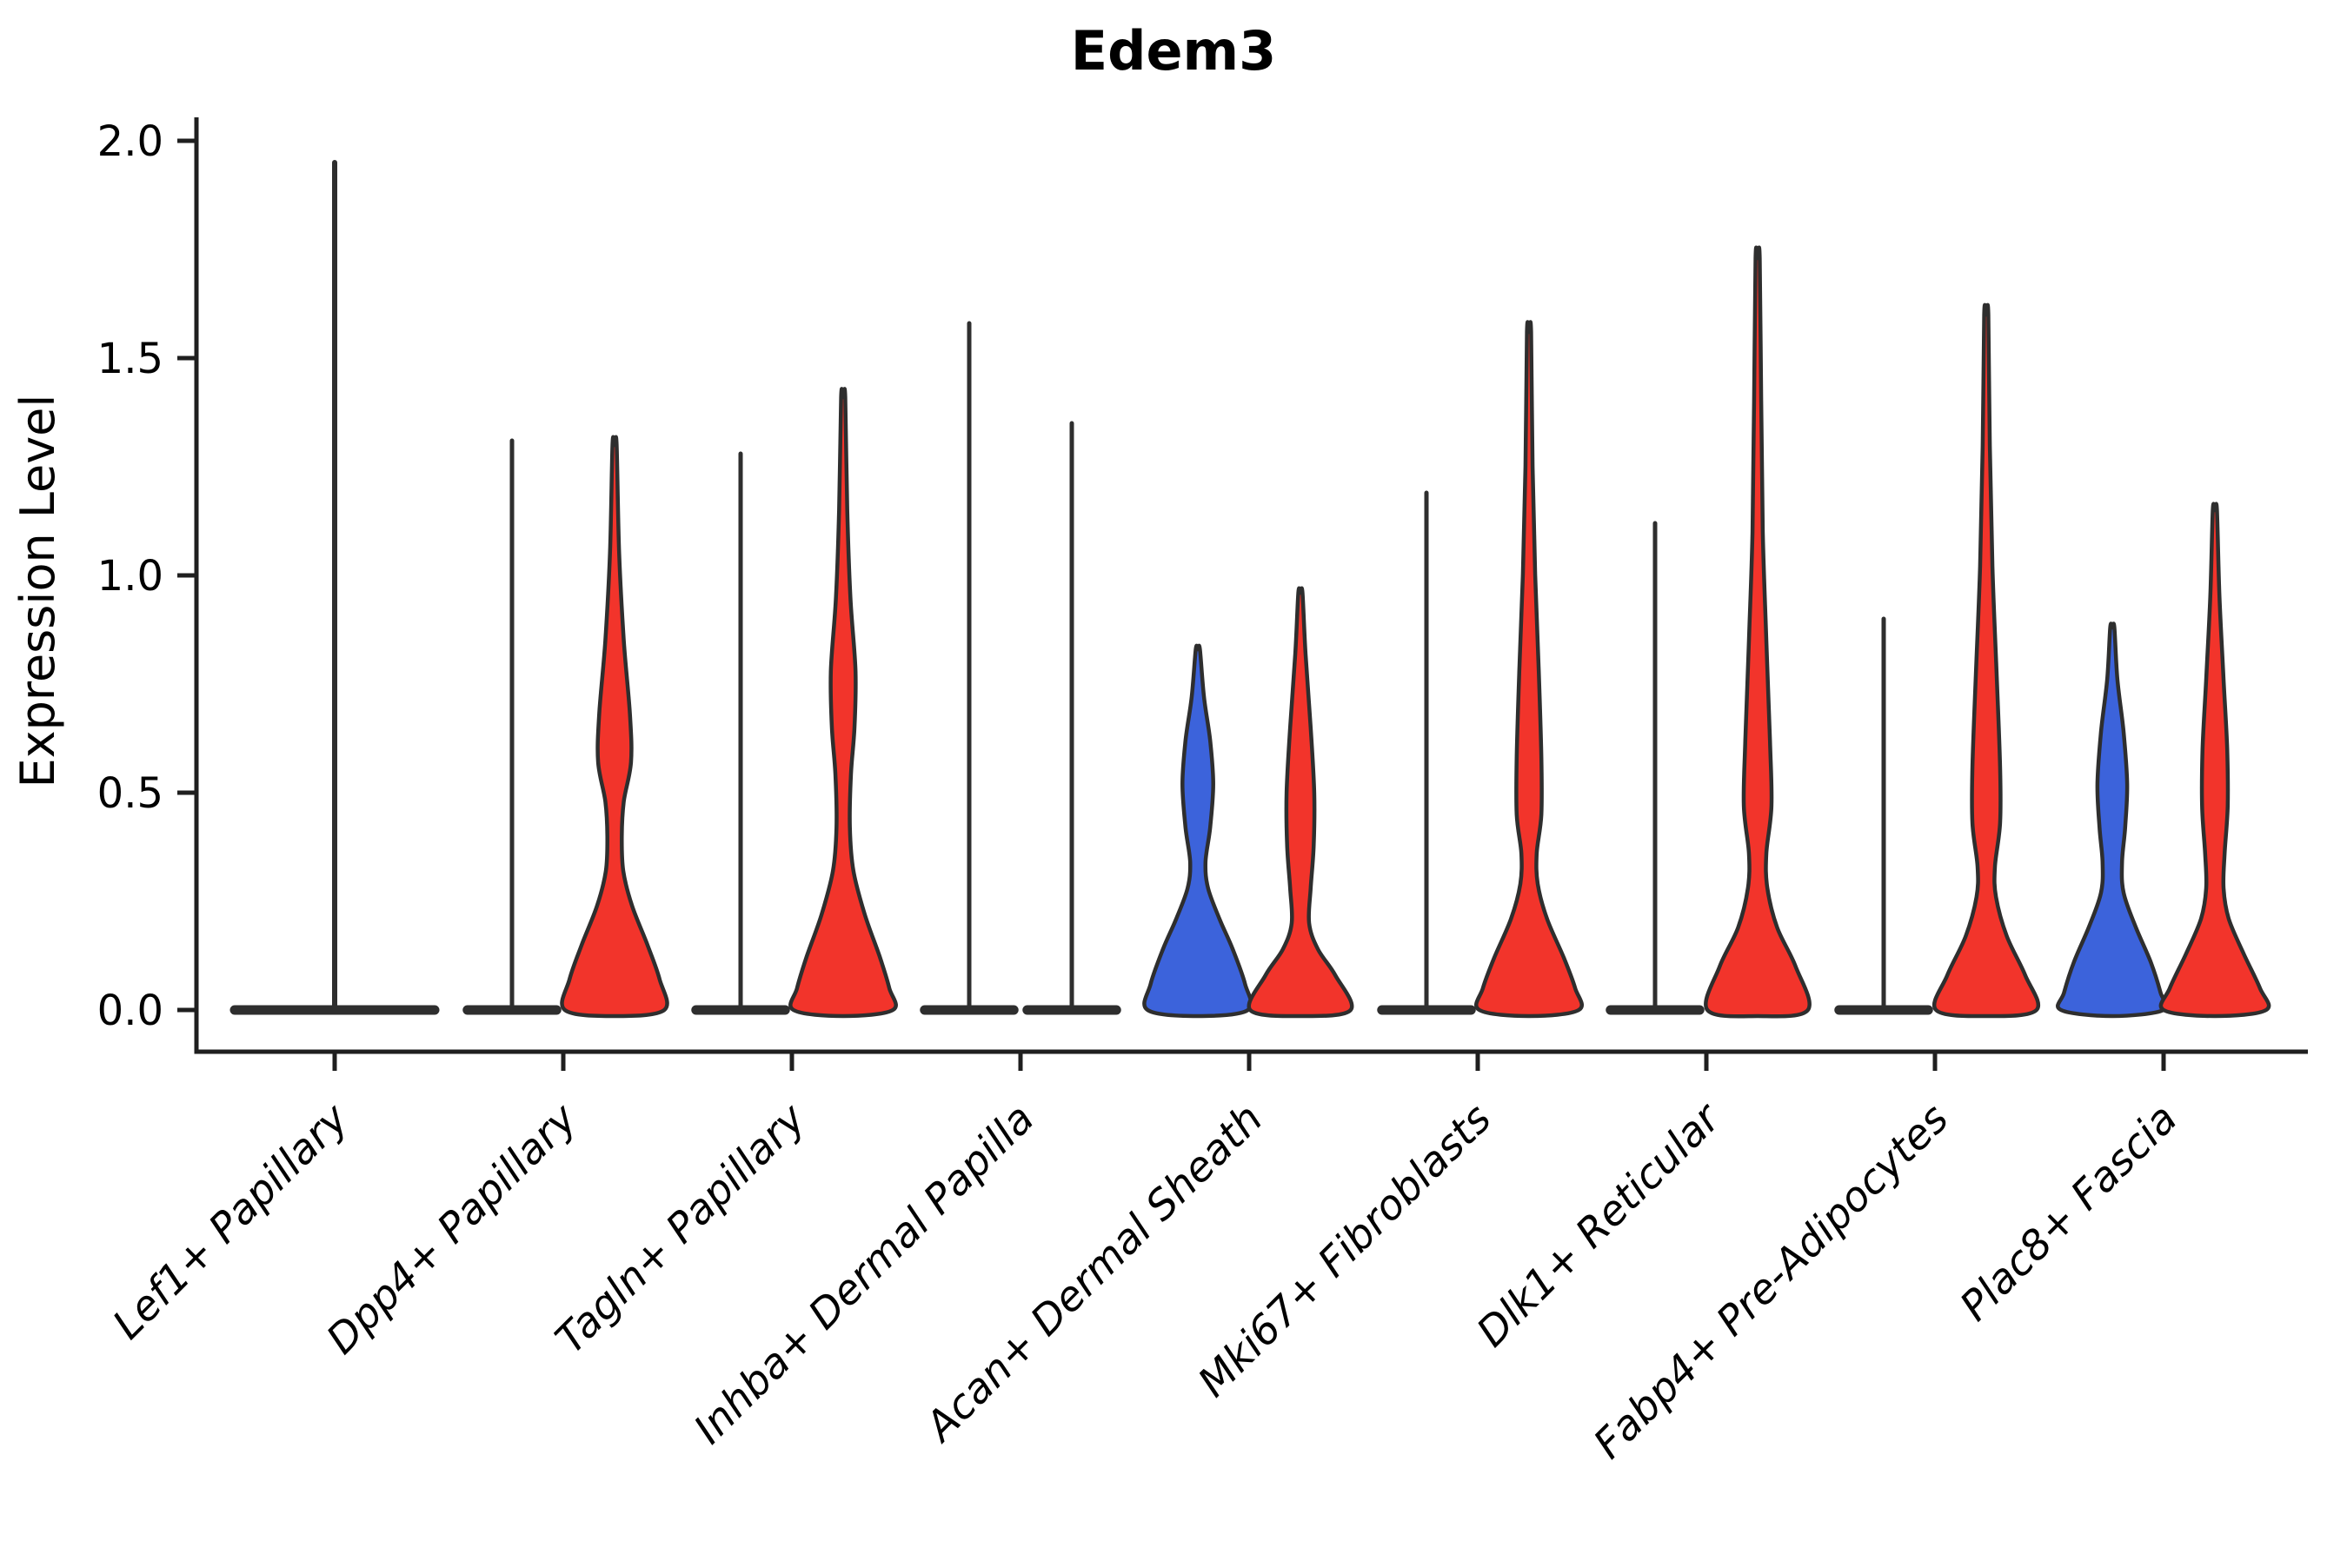 The width and height of the screenshot is (2347, 1568). I want to click on x-tick-label-plac8-fascia: Plac8+ Fascia, so click(2068, 1213).